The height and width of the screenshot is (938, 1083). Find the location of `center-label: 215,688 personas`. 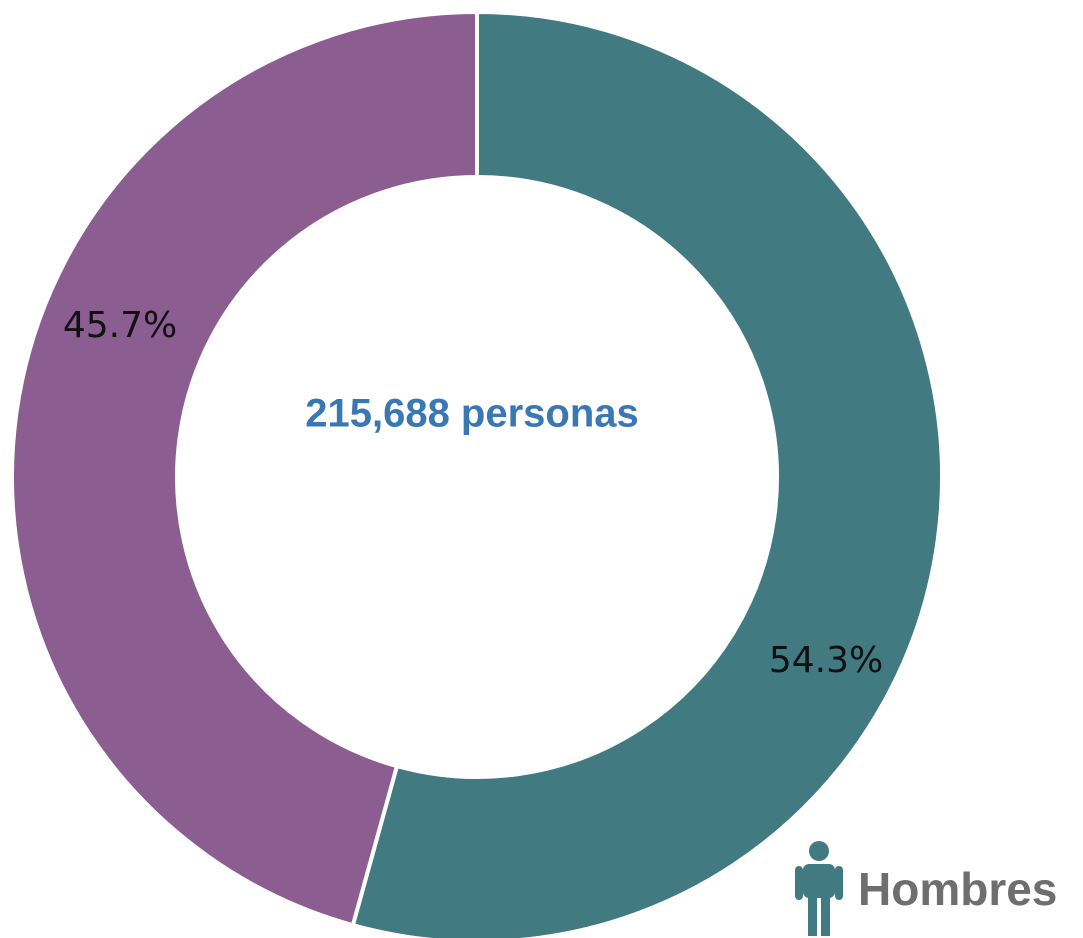

center-label: 215,688 personas is located at coordinates (472, 414).